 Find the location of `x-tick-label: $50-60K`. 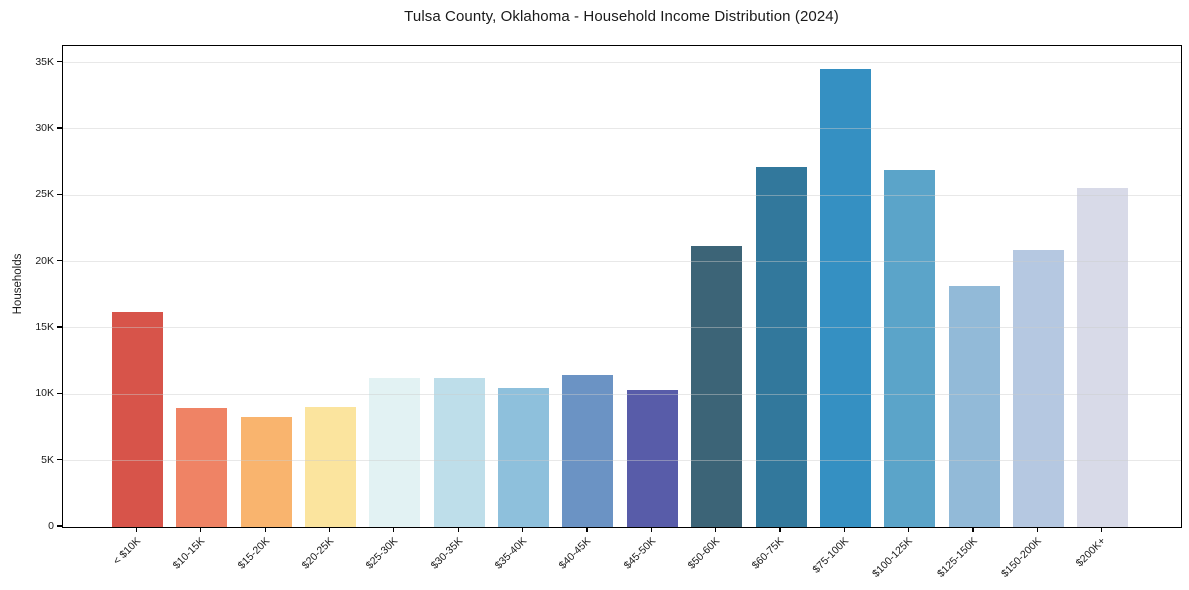

x-tick-label: $50-60K is located at coordinates (704, 553).